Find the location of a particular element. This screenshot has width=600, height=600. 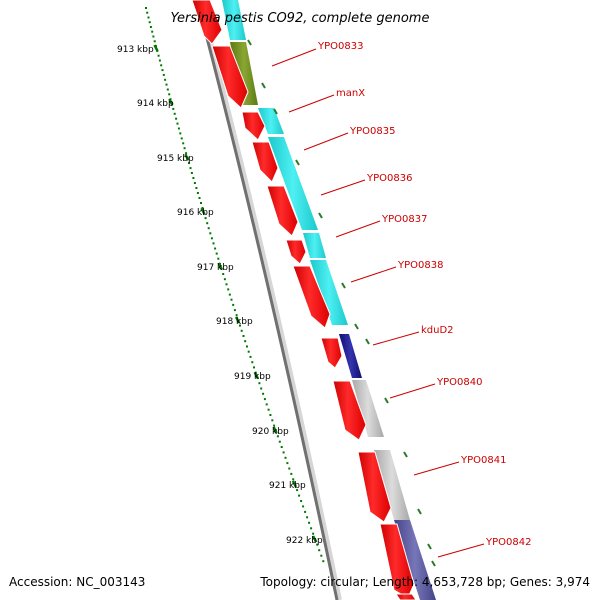

scale-label: 918 kbp is located at coordinates (234, 322).